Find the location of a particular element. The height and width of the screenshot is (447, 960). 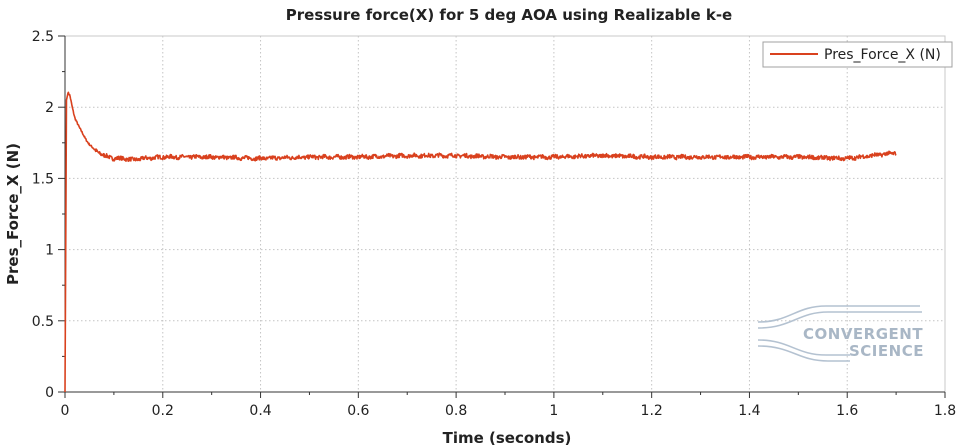

watermark-wave-icon is located at coordinates (839, 333).